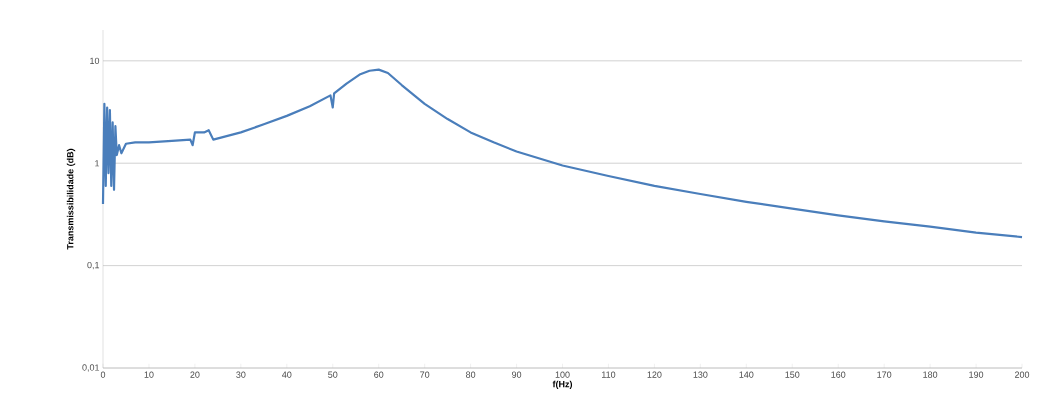 This screenshot has height=403, width=1045. I want to click on x-tick-label: 100, so click(562, 374).